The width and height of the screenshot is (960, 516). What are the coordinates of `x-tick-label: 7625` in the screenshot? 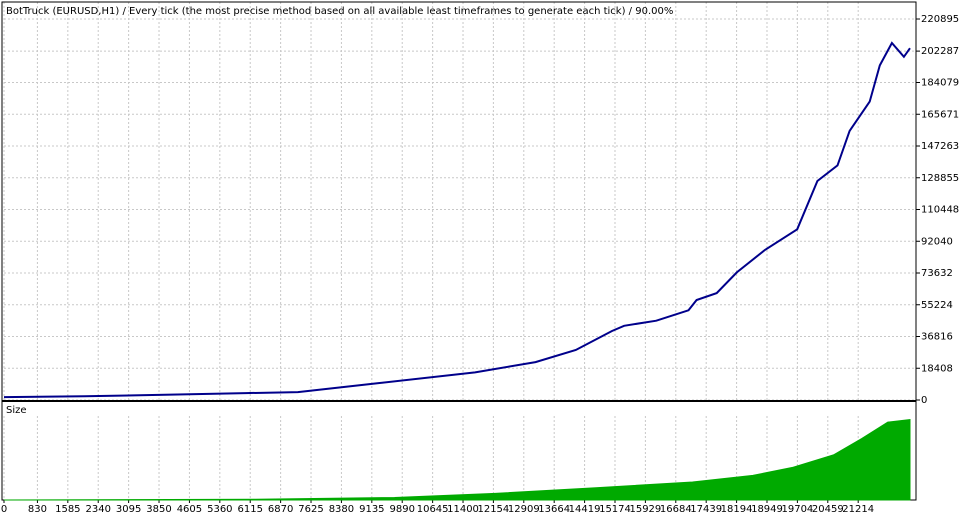 It's located at (310, 509).